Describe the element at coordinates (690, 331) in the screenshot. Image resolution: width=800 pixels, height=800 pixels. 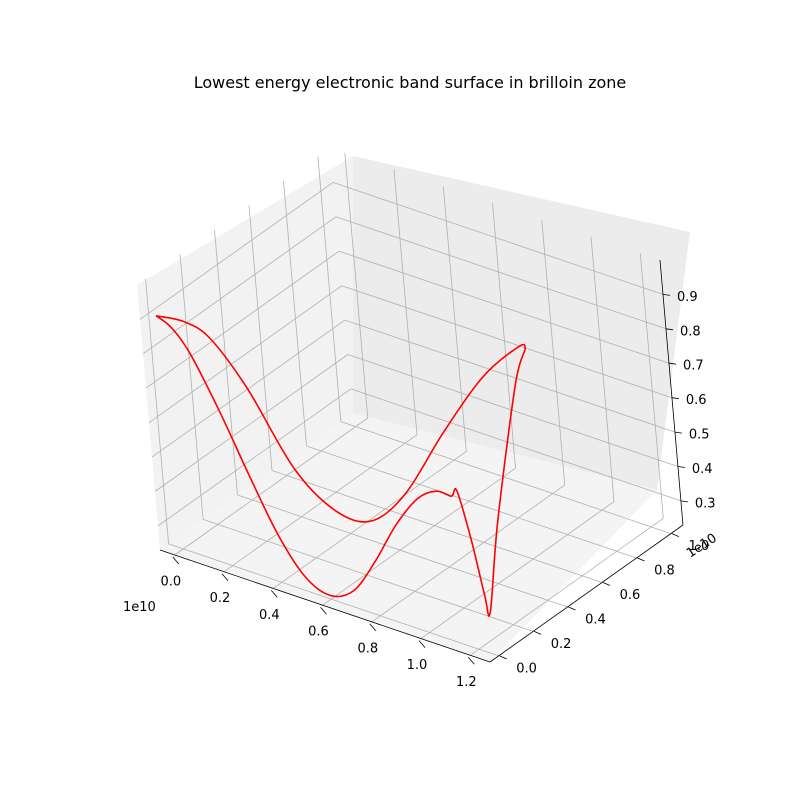
I see `z-tick-label: 0.8` at that location.